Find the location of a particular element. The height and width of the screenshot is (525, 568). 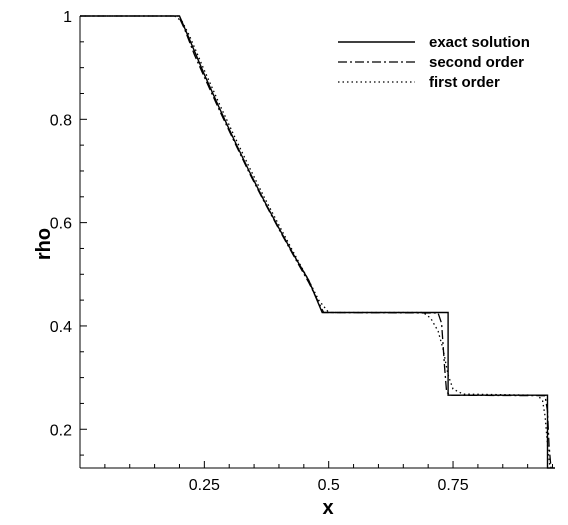

legend: exact solution second order first order is located at coordinates (434, 62).